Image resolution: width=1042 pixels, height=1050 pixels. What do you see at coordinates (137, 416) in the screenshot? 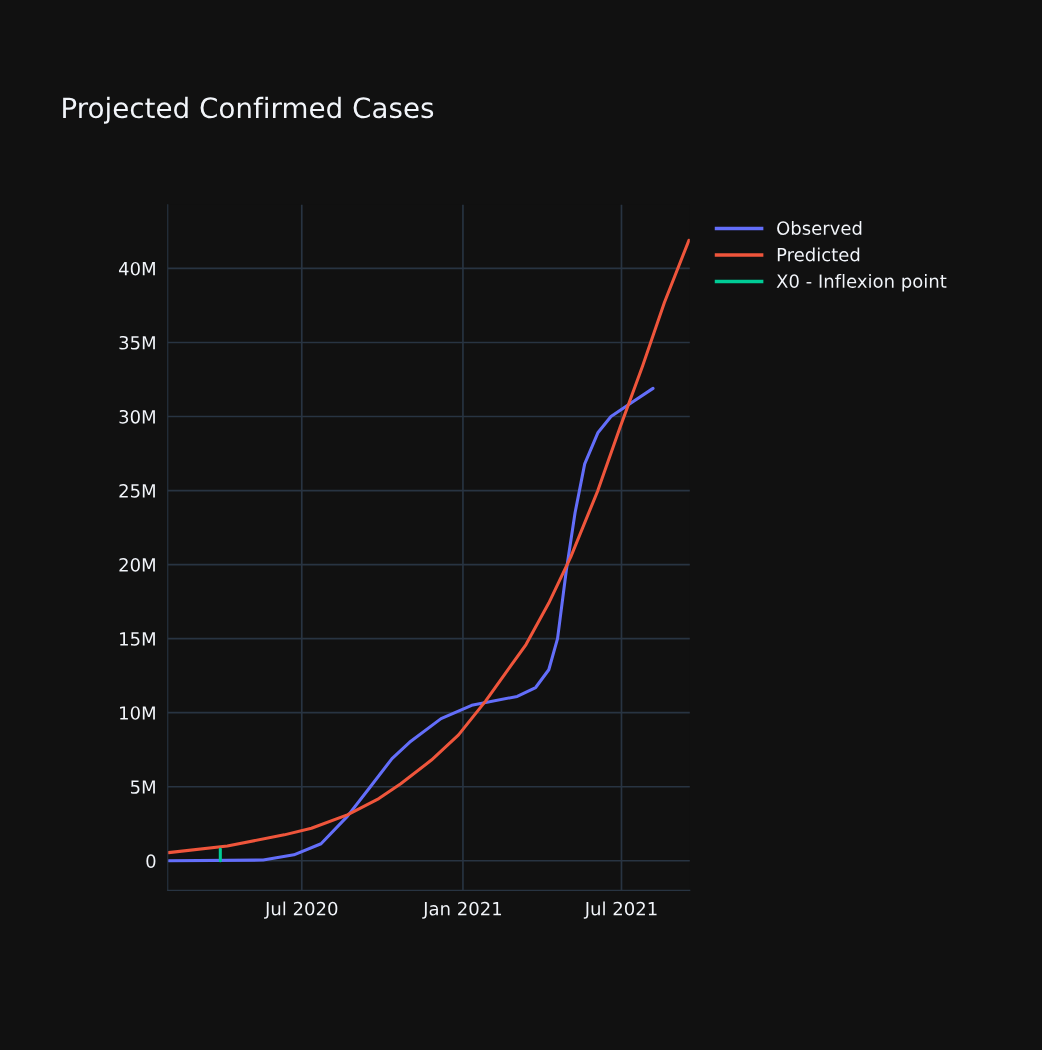
I see `y-tick-label: 30M` at bounding box center [137, 416].